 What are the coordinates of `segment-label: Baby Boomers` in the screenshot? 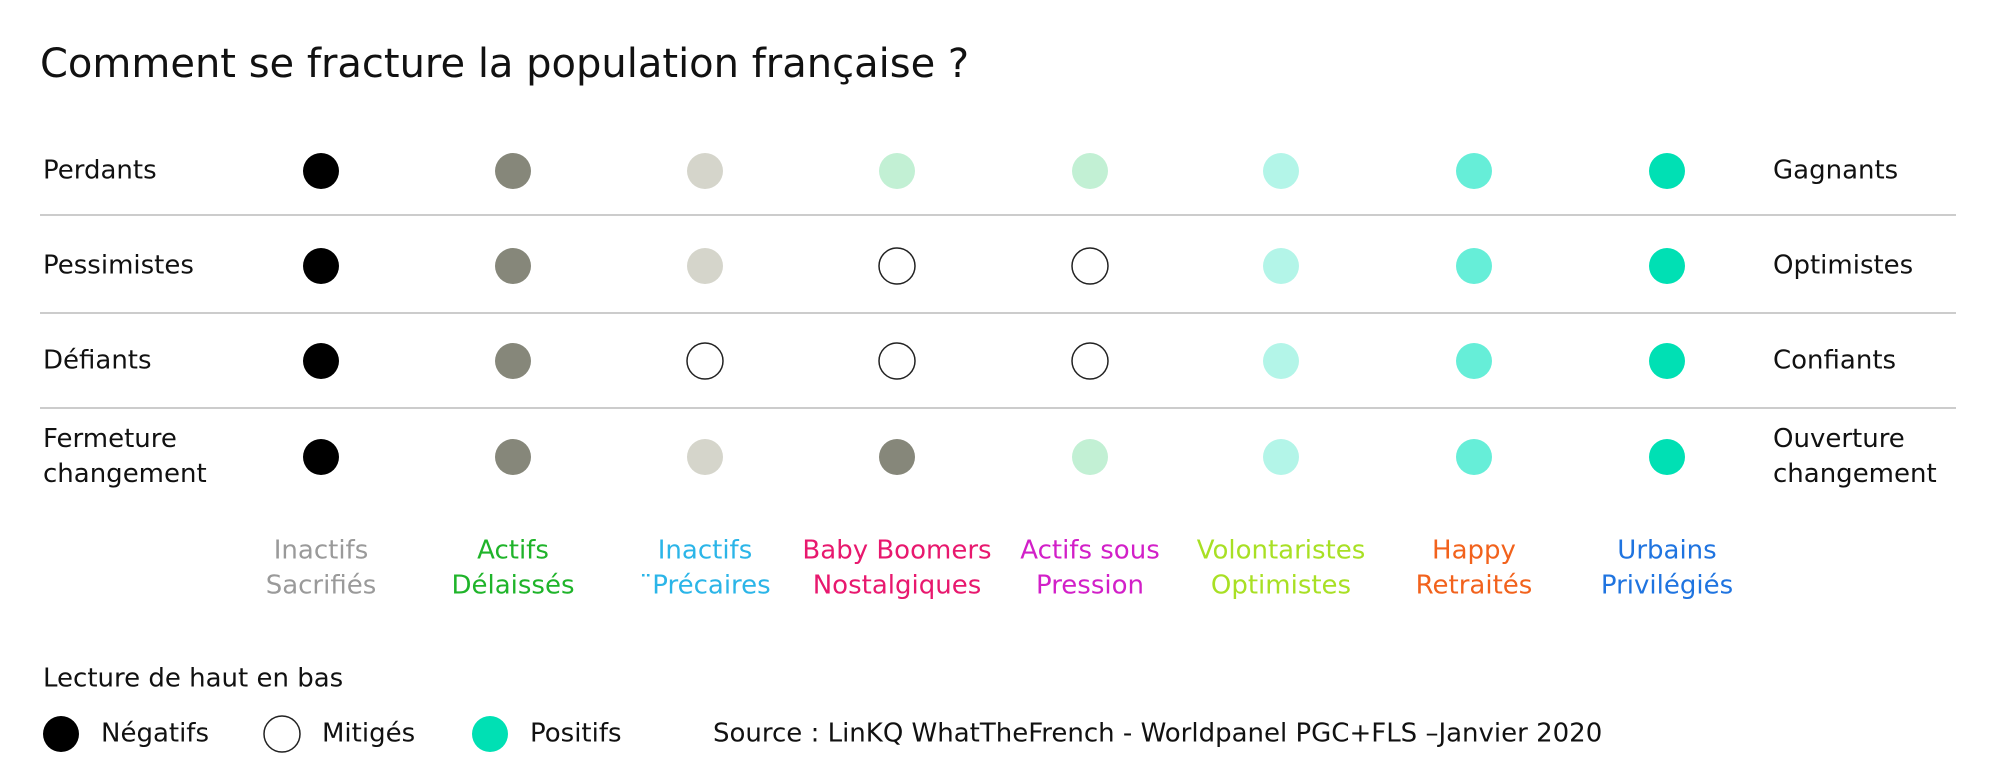 It's located at (896, 551).